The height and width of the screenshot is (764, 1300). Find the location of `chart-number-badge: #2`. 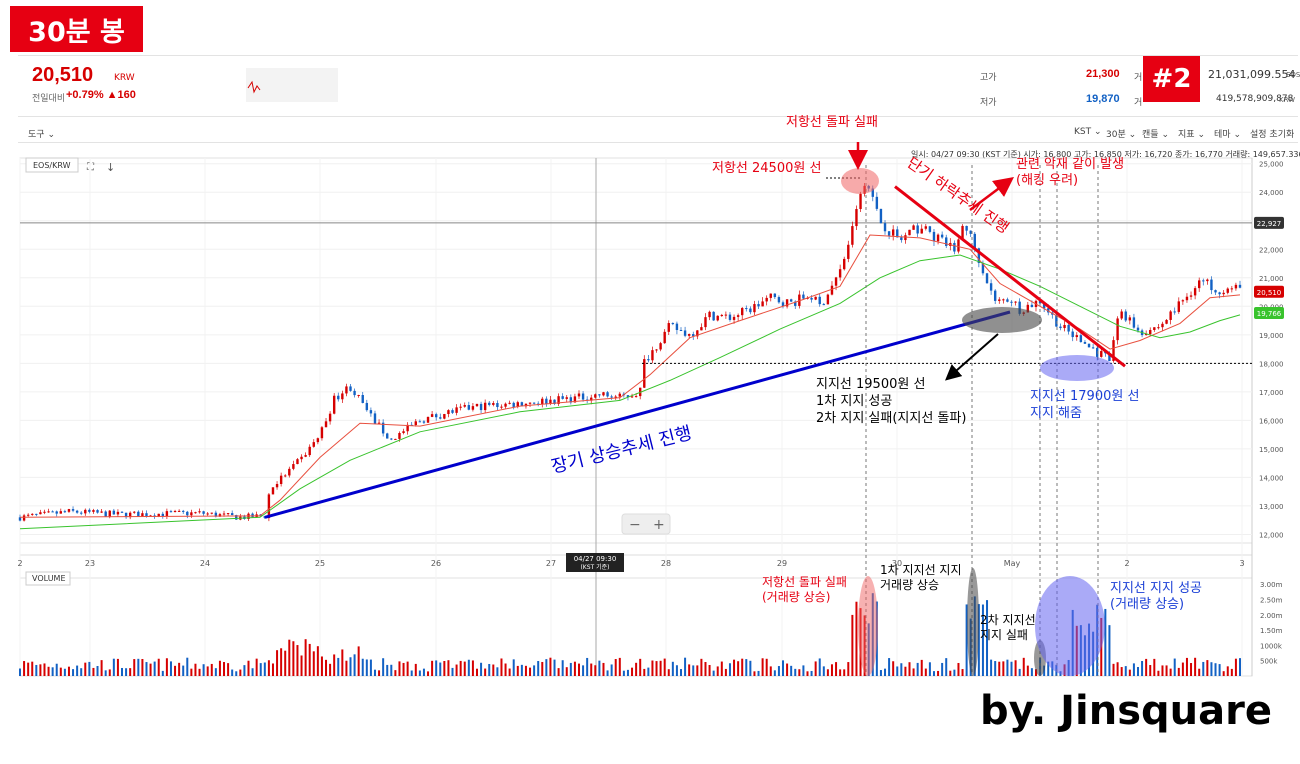

chart-number-badge: #2 is located at coordinates (1171, 79).